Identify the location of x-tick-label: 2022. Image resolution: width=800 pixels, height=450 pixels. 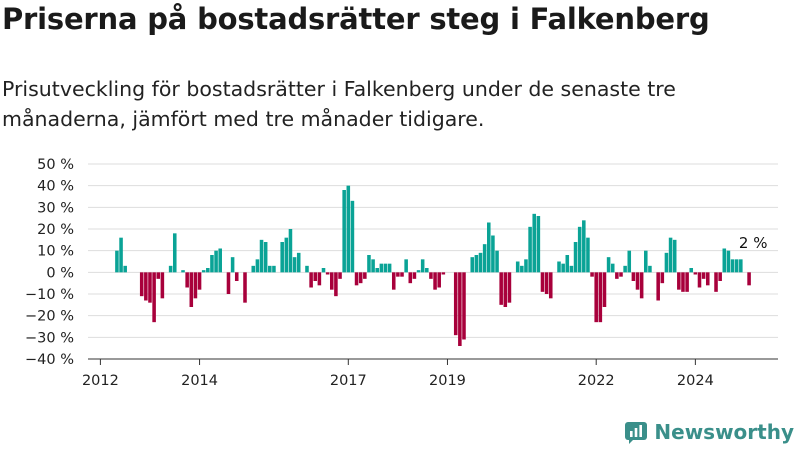
(596, 381).